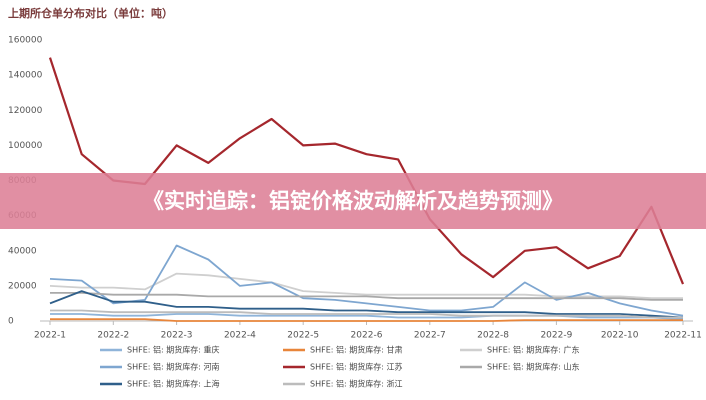 The image size is (706, 400). Describe the element at coordinates (173, 384) in the screenshot. I see `legend-label: SHFE: 铝: 期货库存: 上海` at that location.